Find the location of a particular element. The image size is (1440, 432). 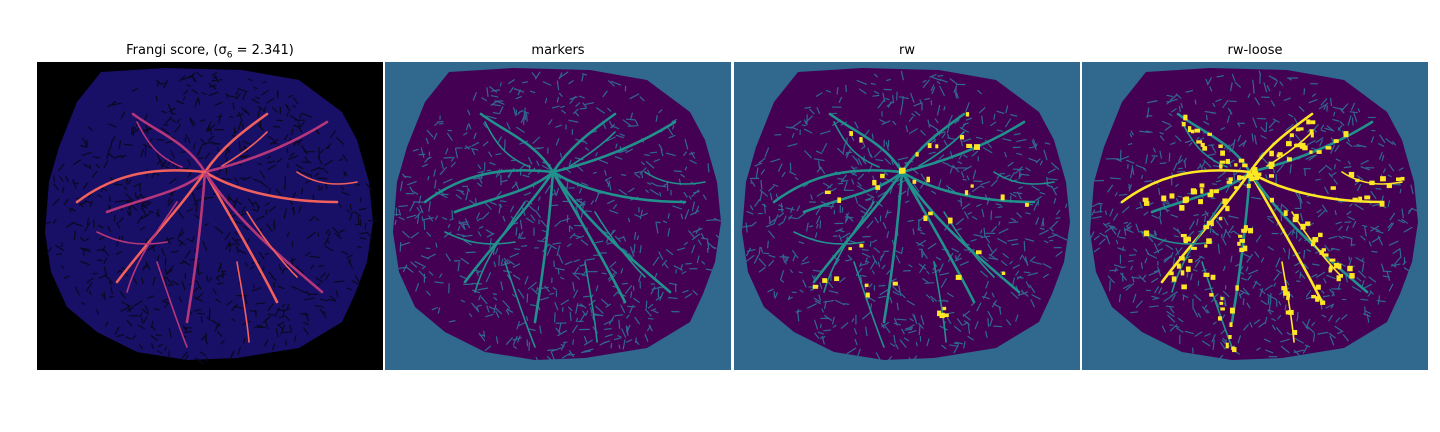

rw-loose-title: rw-loose is located at coordinates (1255, 50).